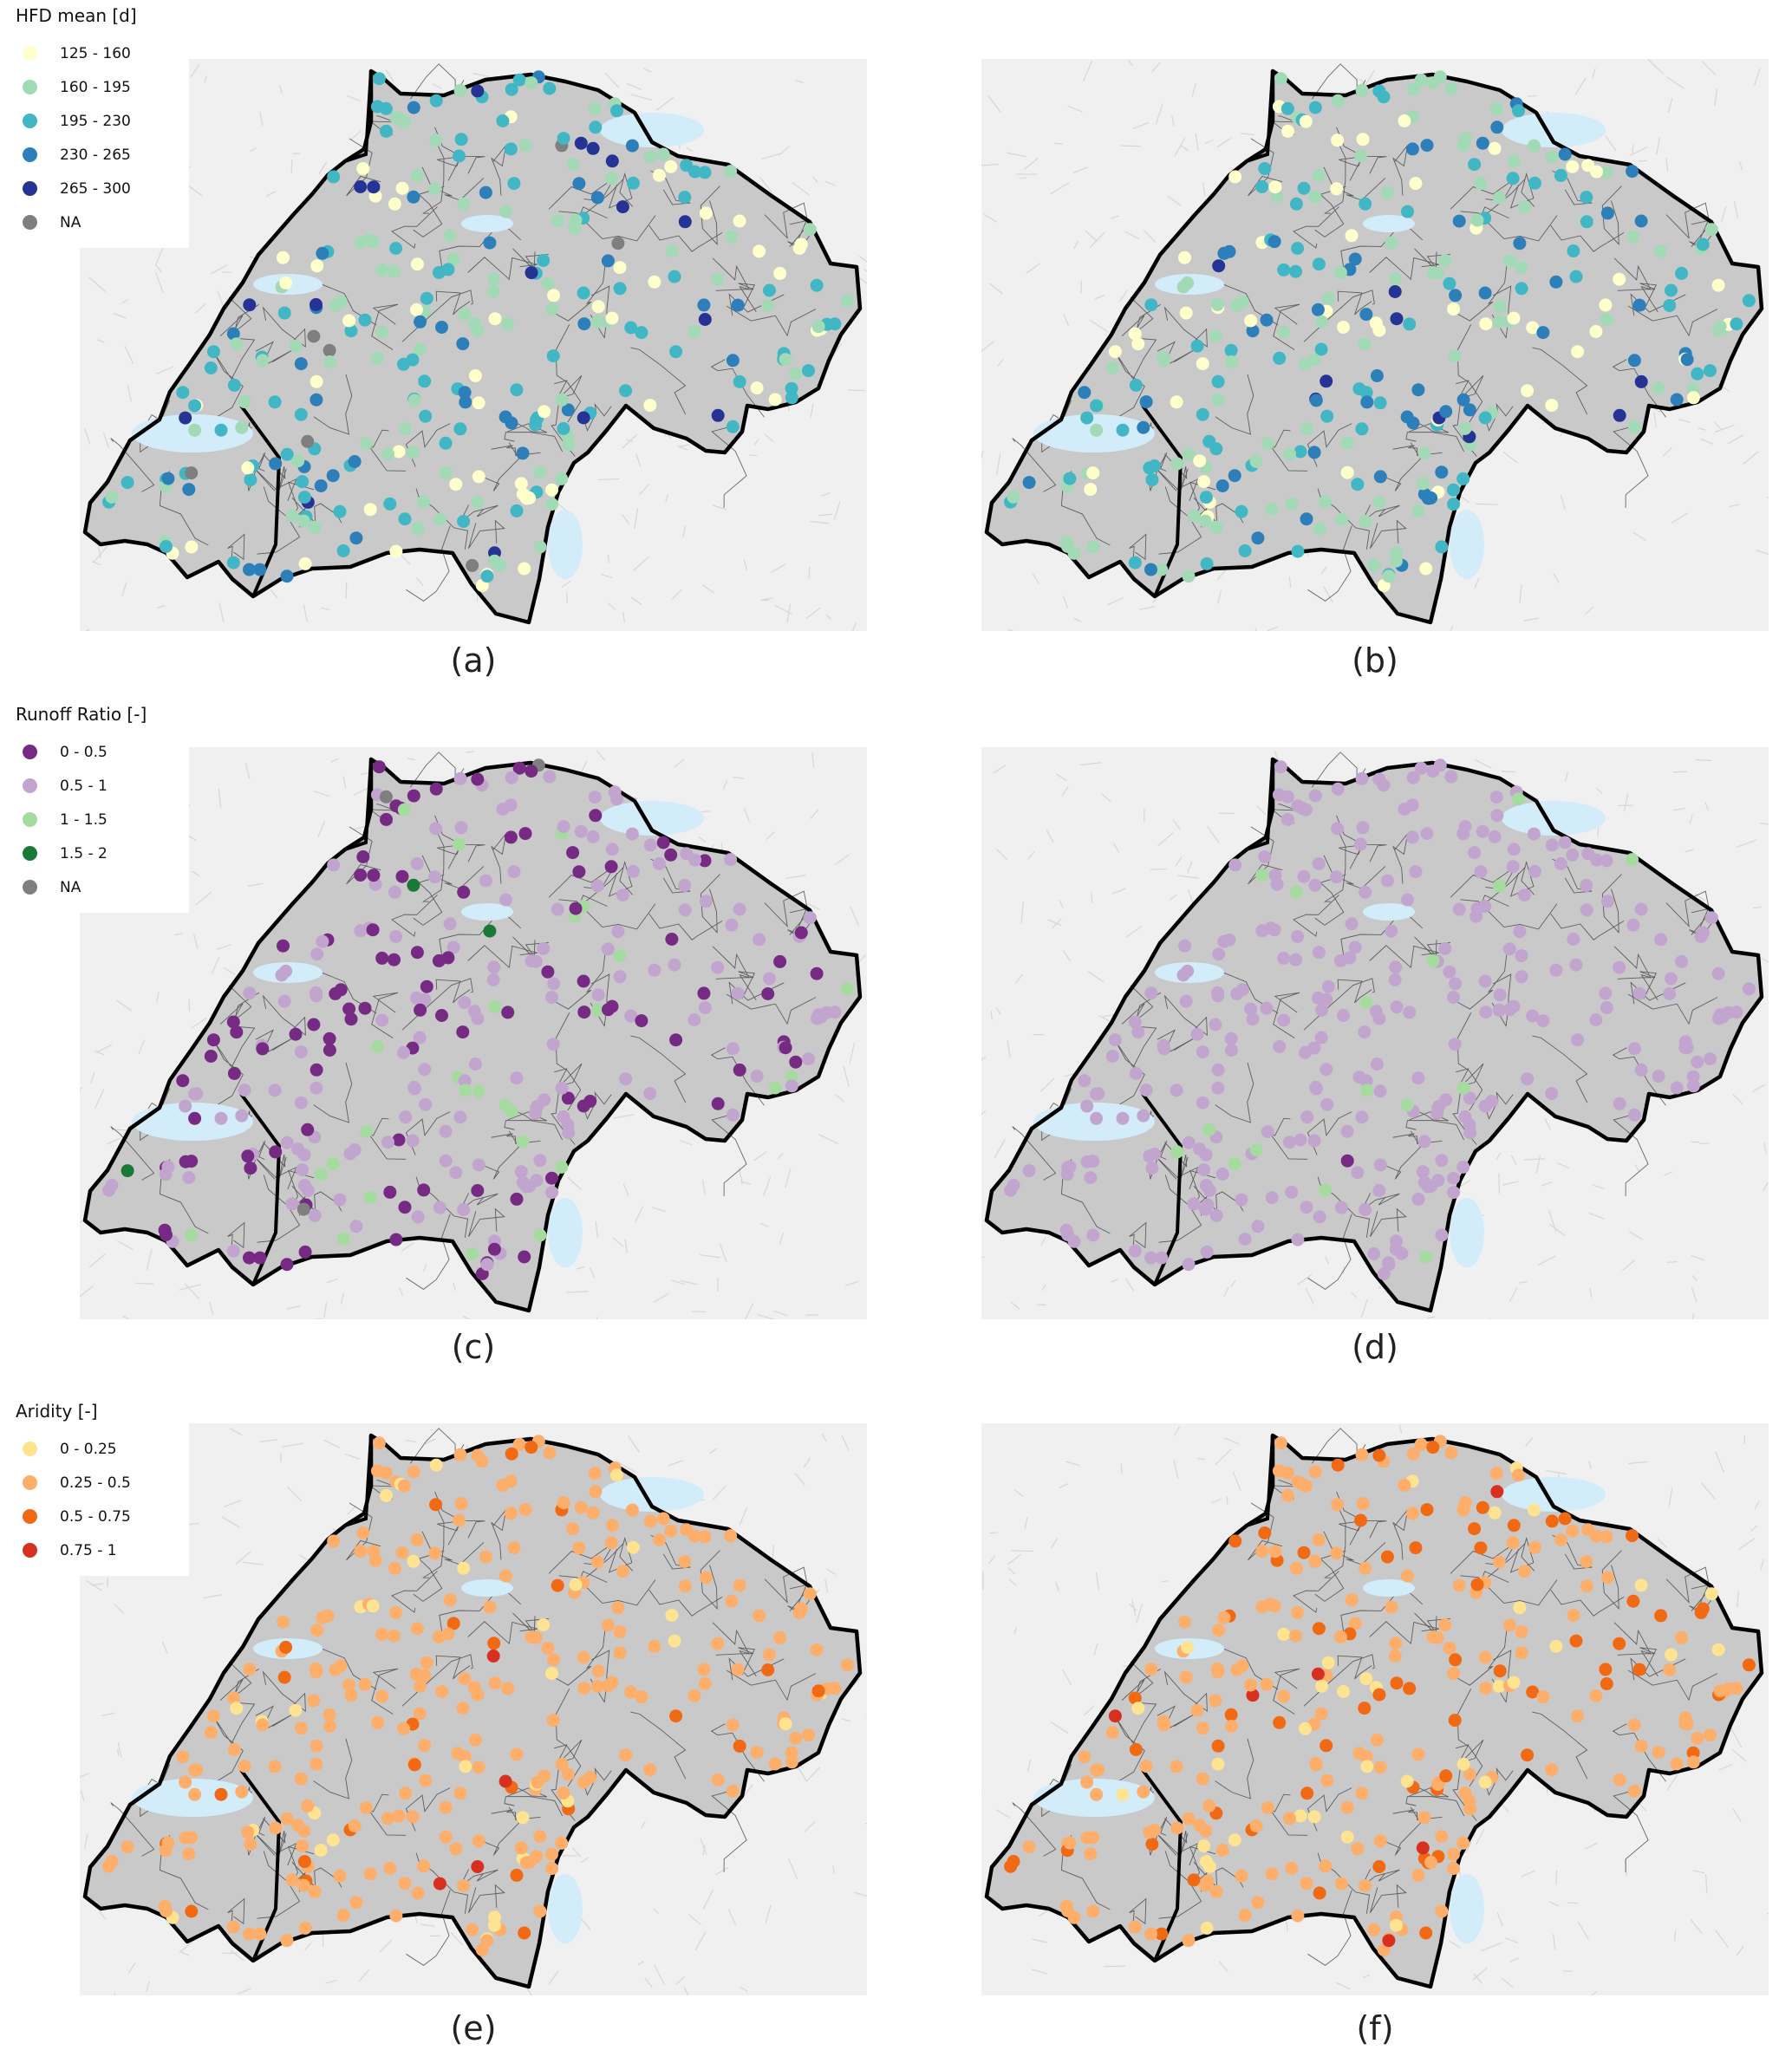 The image size is (1792, 2063). What do you see at coordinates (478, 1695) in the screenshot?
I see `station-points` at bounding box center [478, 1695].